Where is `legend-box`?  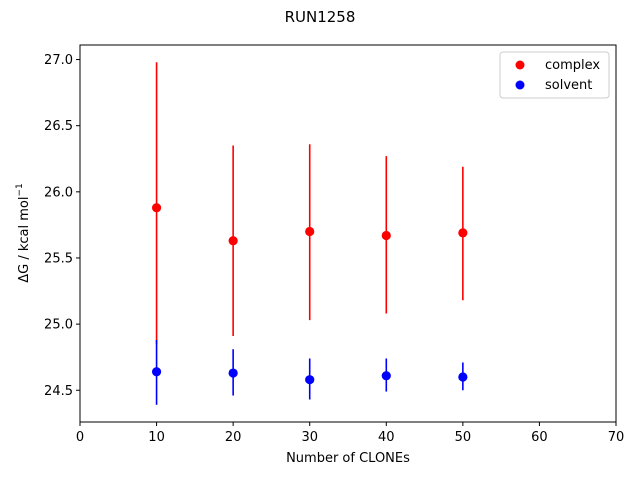
legend-box is located at coordinates (554, 75).